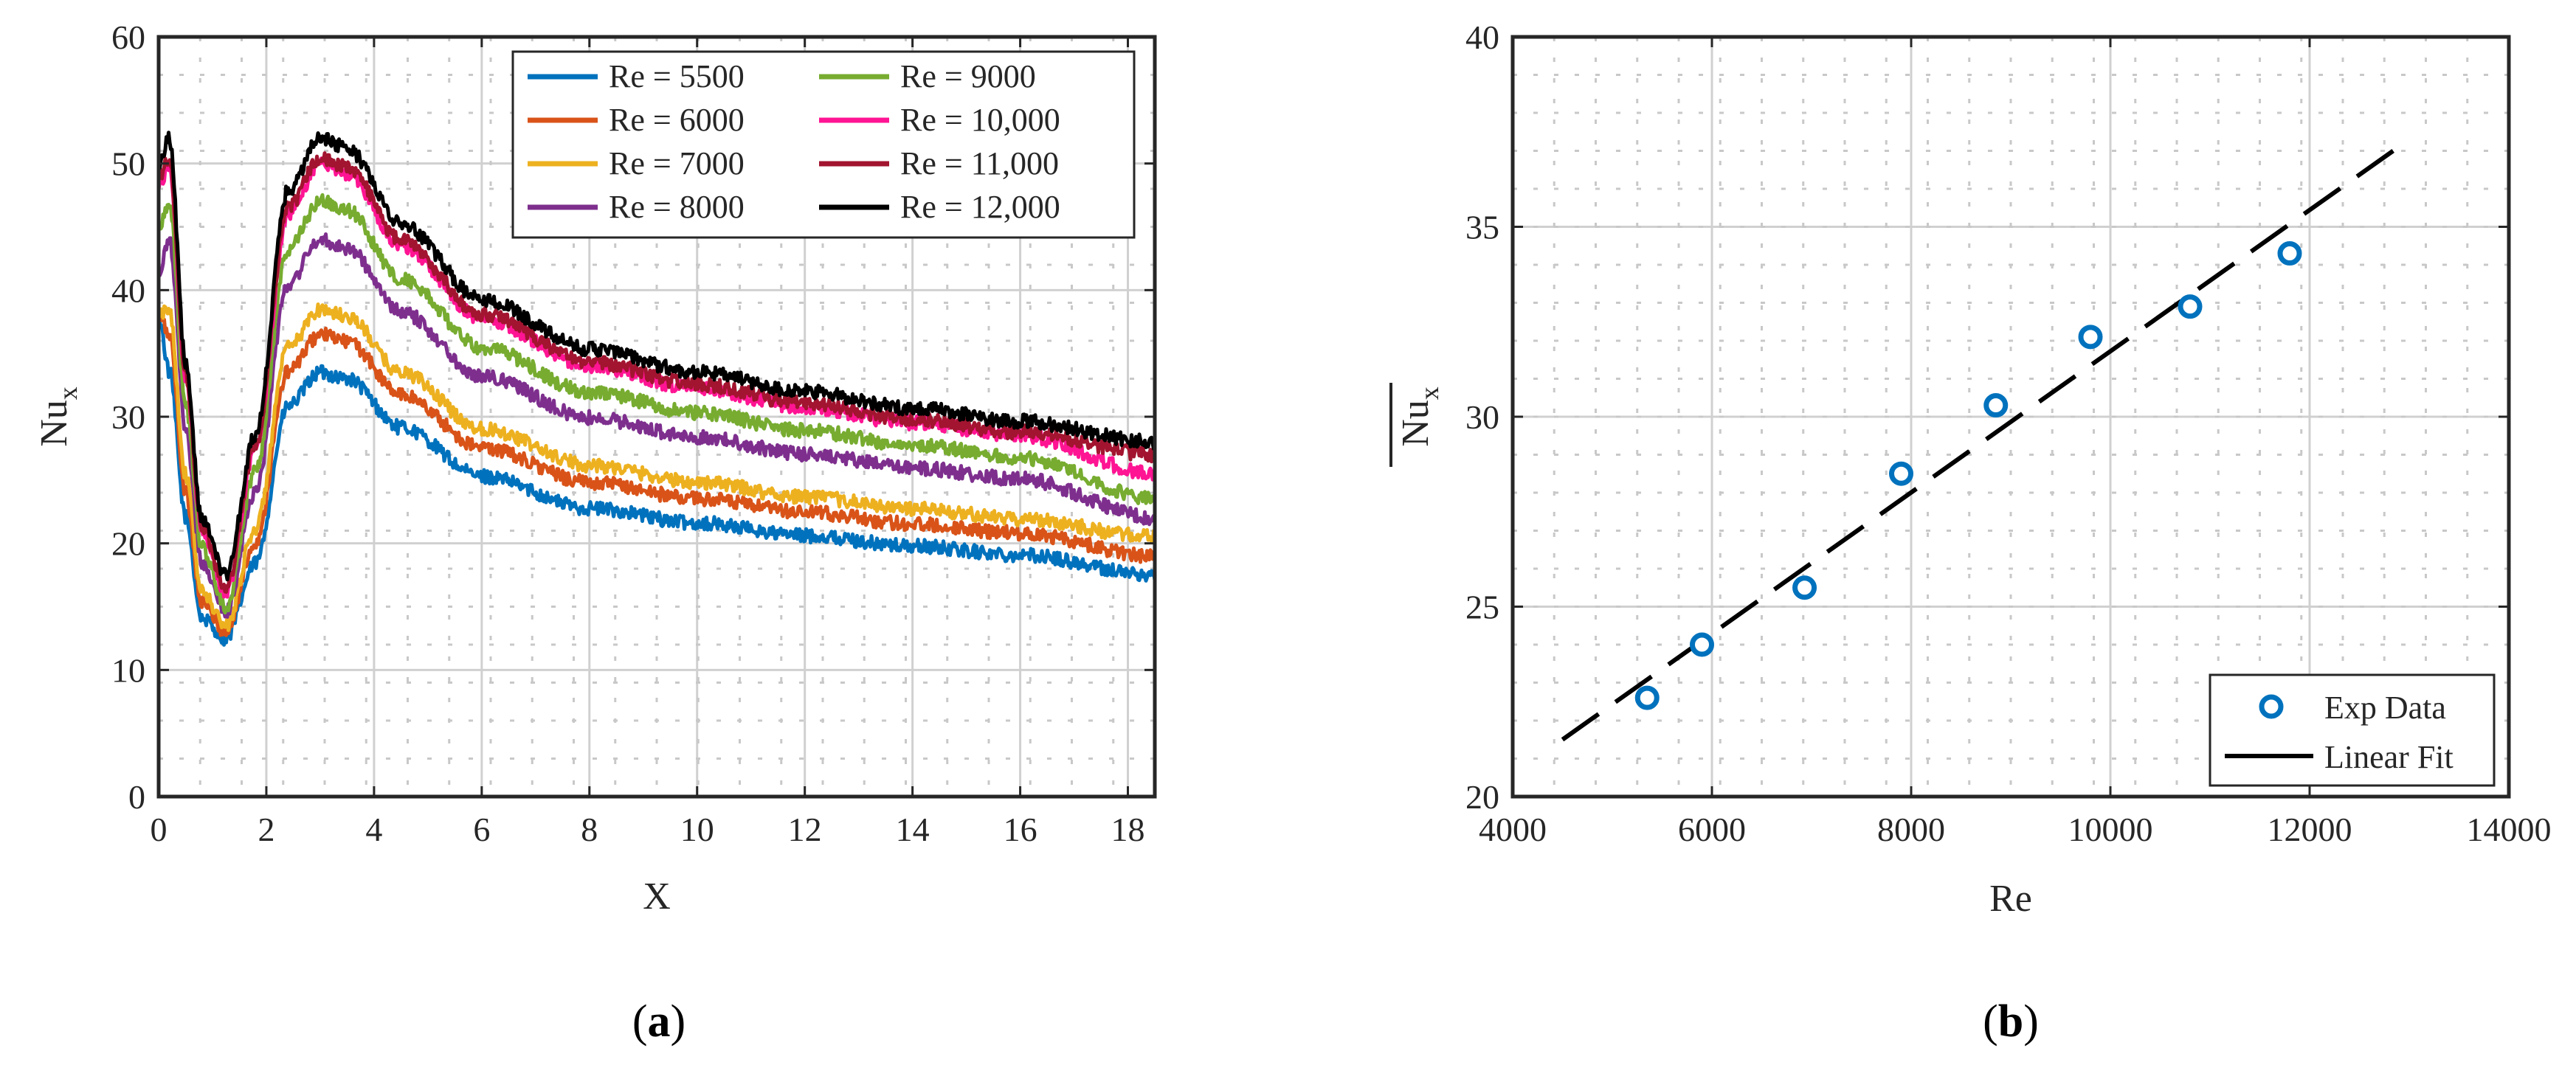  Describe the element at coordinates (677, 163) in the screenshot. I see `panel-a-legend-label-3: Re = 7000` at that location.